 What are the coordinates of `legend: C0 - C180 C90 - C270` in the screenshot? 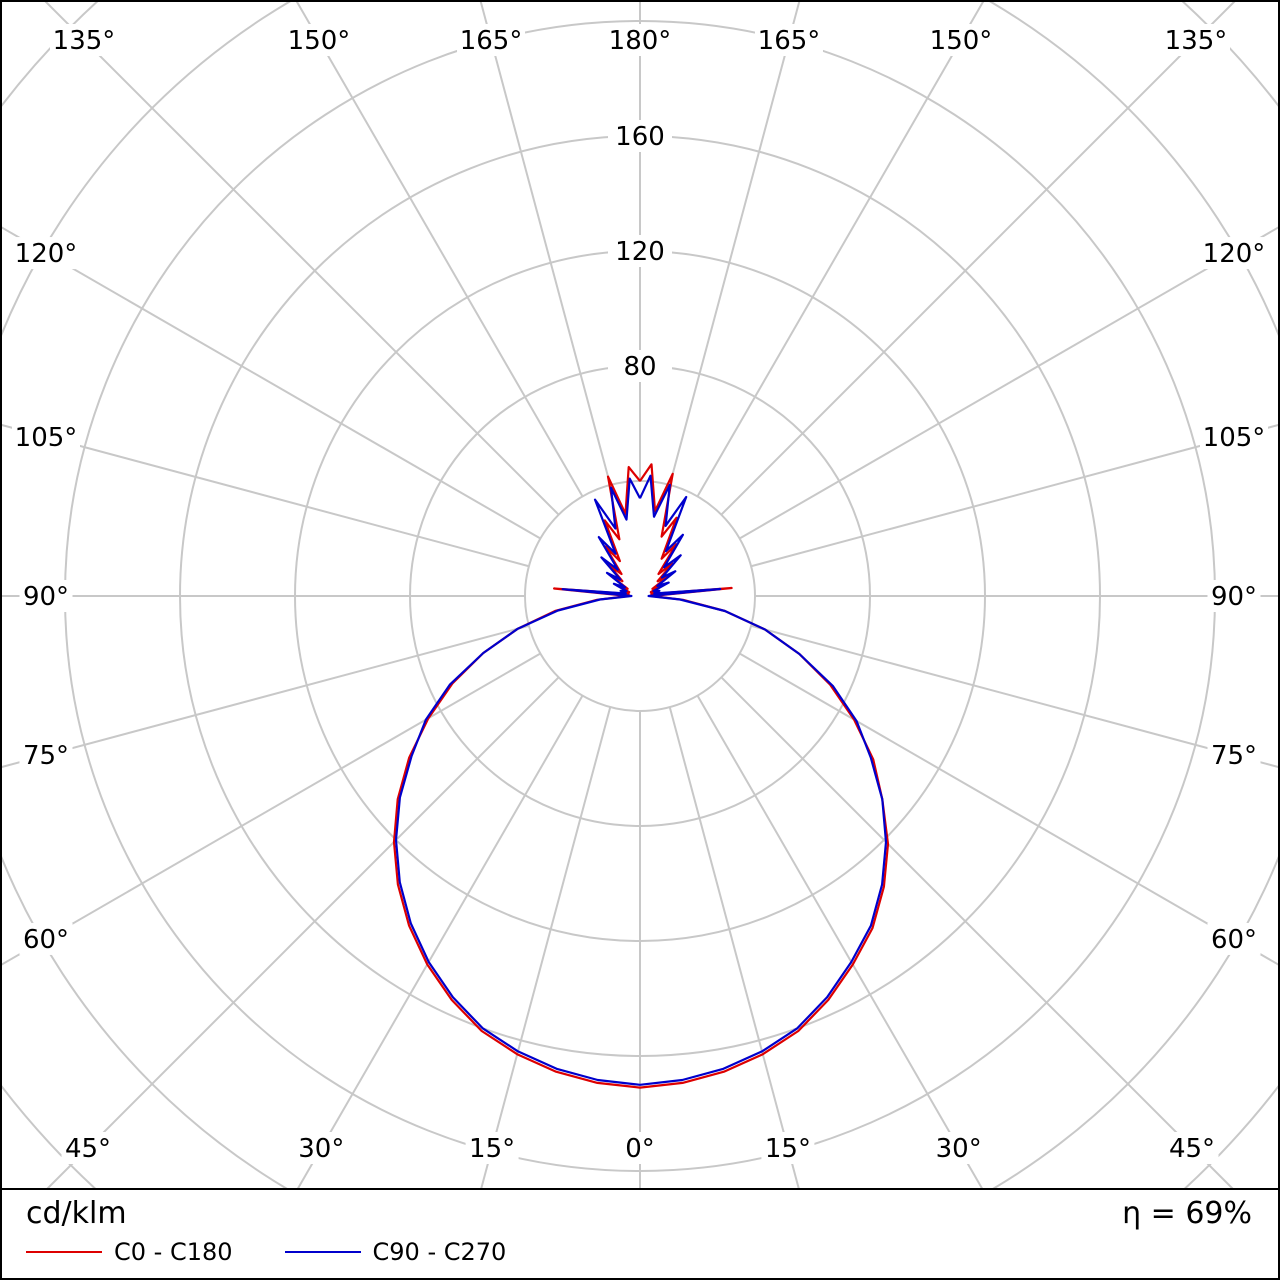 It's located at (266, 1252).